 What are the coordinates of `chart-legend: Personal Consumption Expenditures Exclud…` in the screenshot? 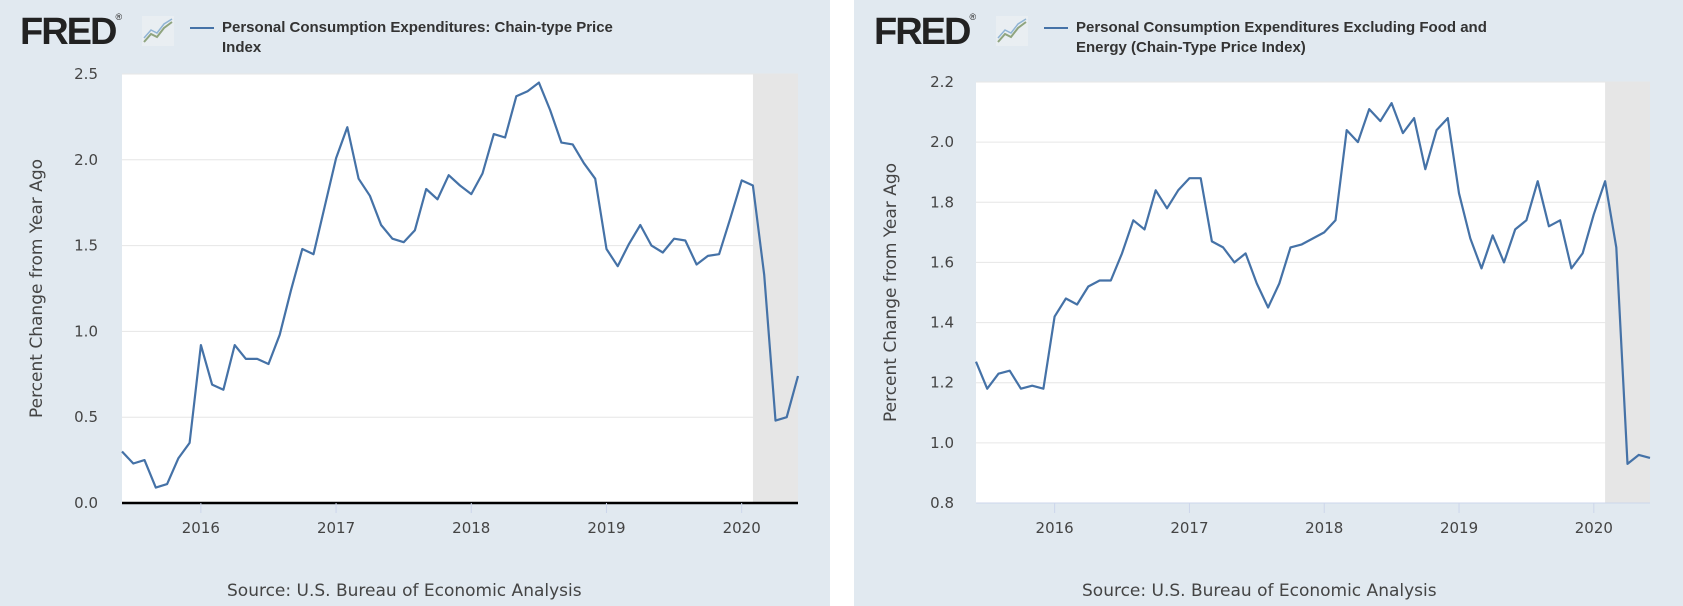 It's located at (1275, 38).